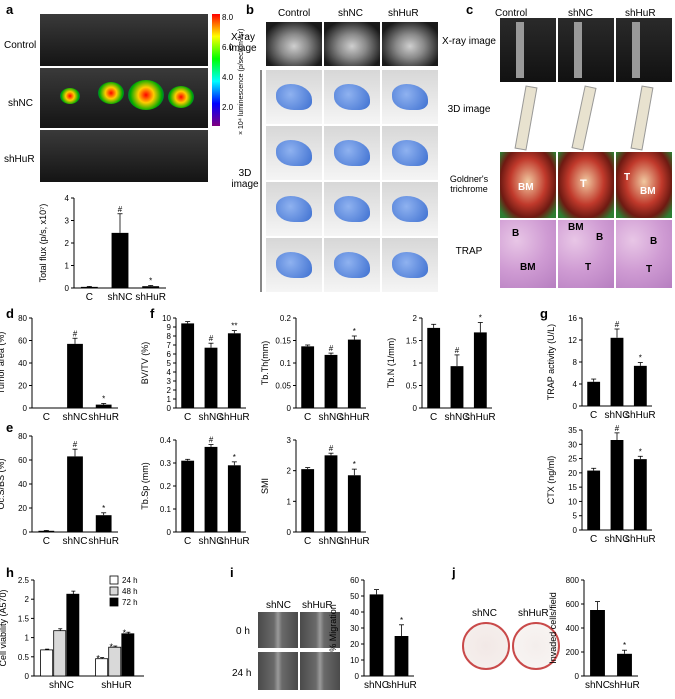 The height and width of the screenshot is (699, 675). I want to click on y-axis-label: BV/TV (%), so click(145, 363).